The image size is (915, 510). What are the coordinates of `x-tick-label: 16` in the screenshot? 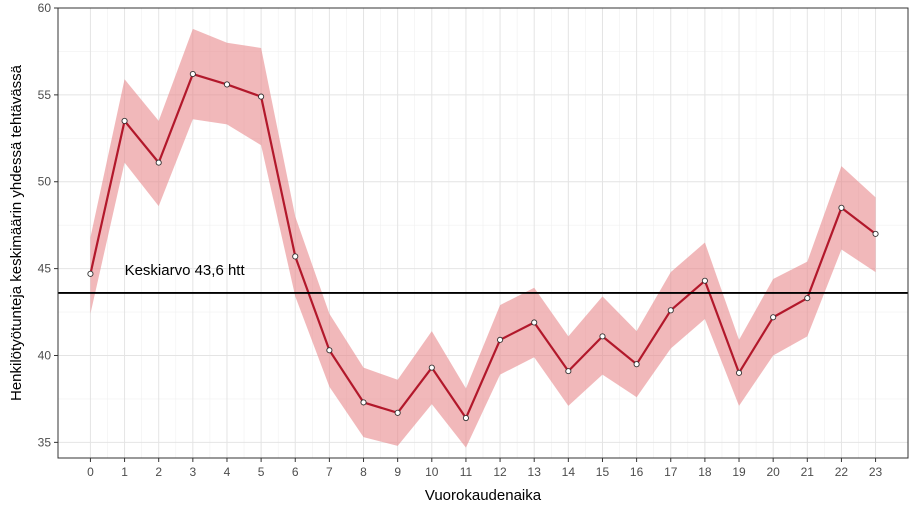 It's located at (637, 472).